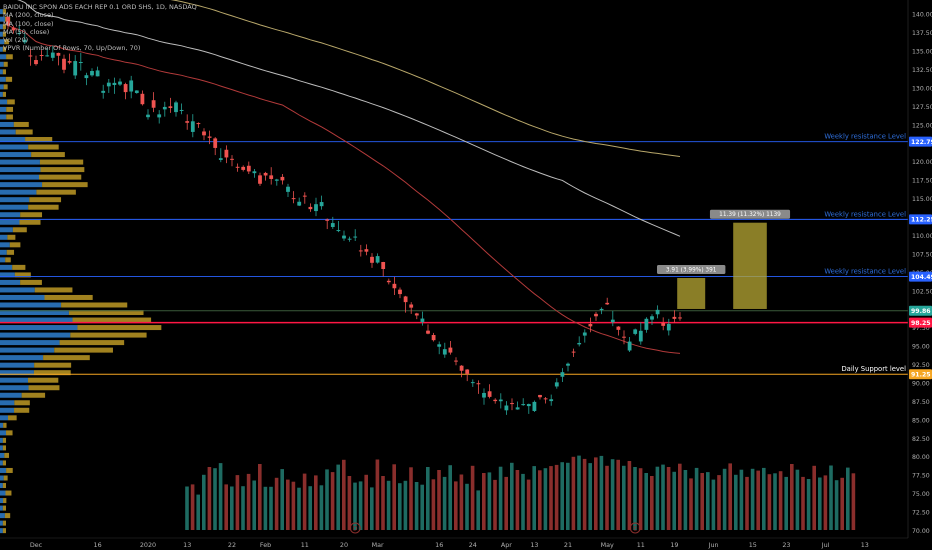 The image size is (932, 550). I want to click on y-axis-tick-label: 125.00, so click(922, 125).